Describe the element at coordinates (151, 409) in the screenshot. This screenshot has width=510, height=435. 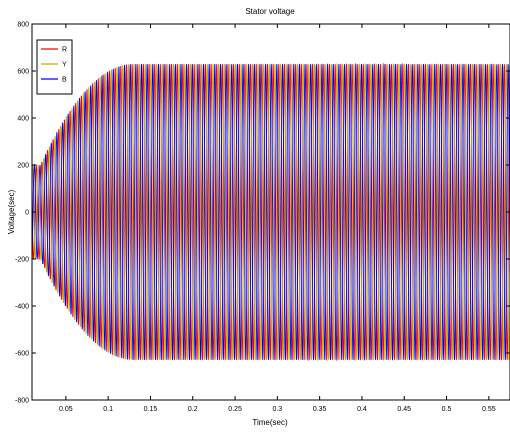
I see `x-tick-label: 0.15` at that location.